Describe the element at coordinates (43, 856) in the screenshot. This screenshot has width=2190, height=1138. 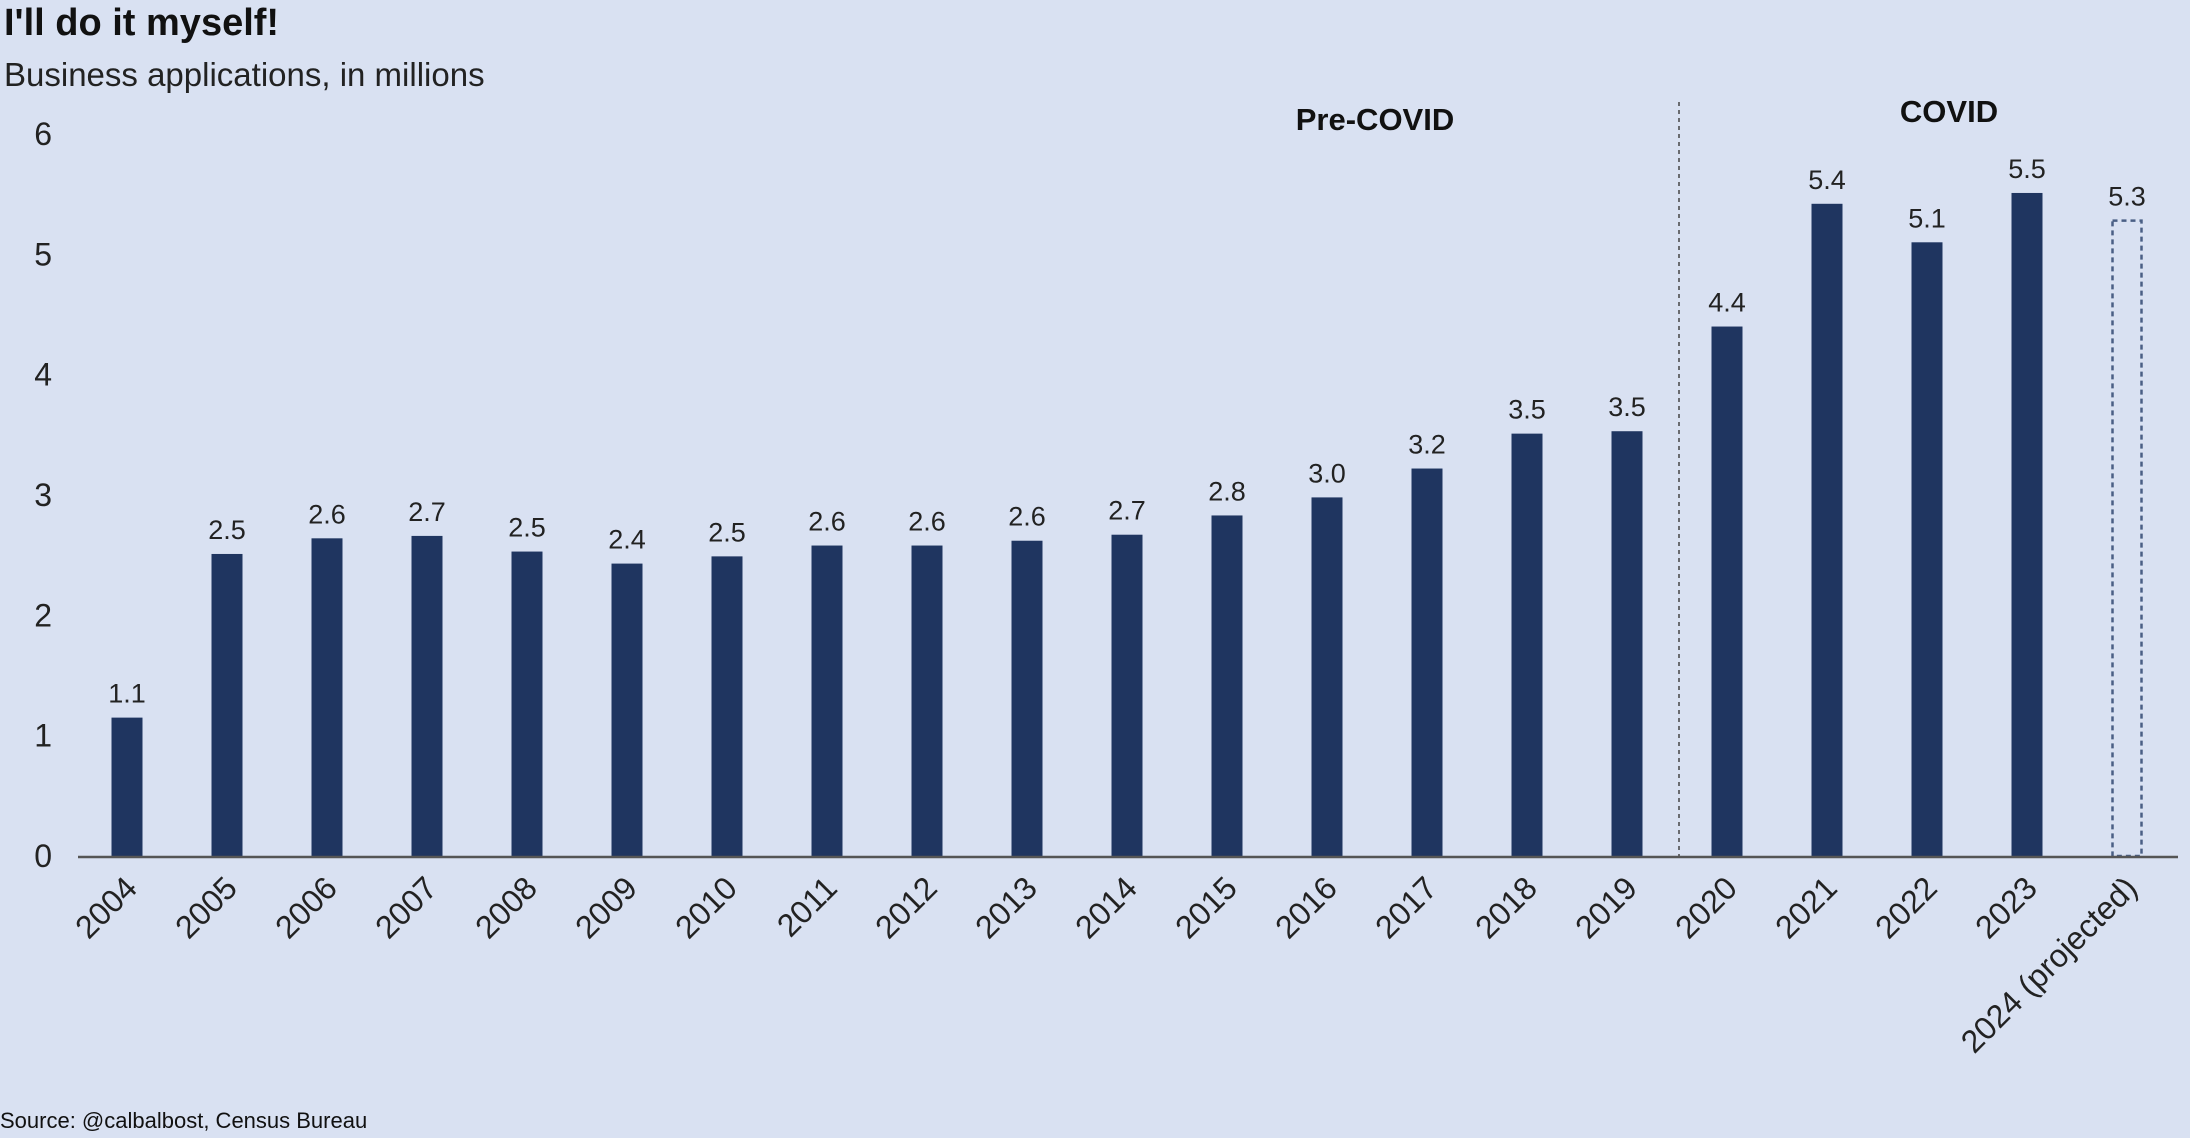
I see `y-tick-label: 0` at that location.